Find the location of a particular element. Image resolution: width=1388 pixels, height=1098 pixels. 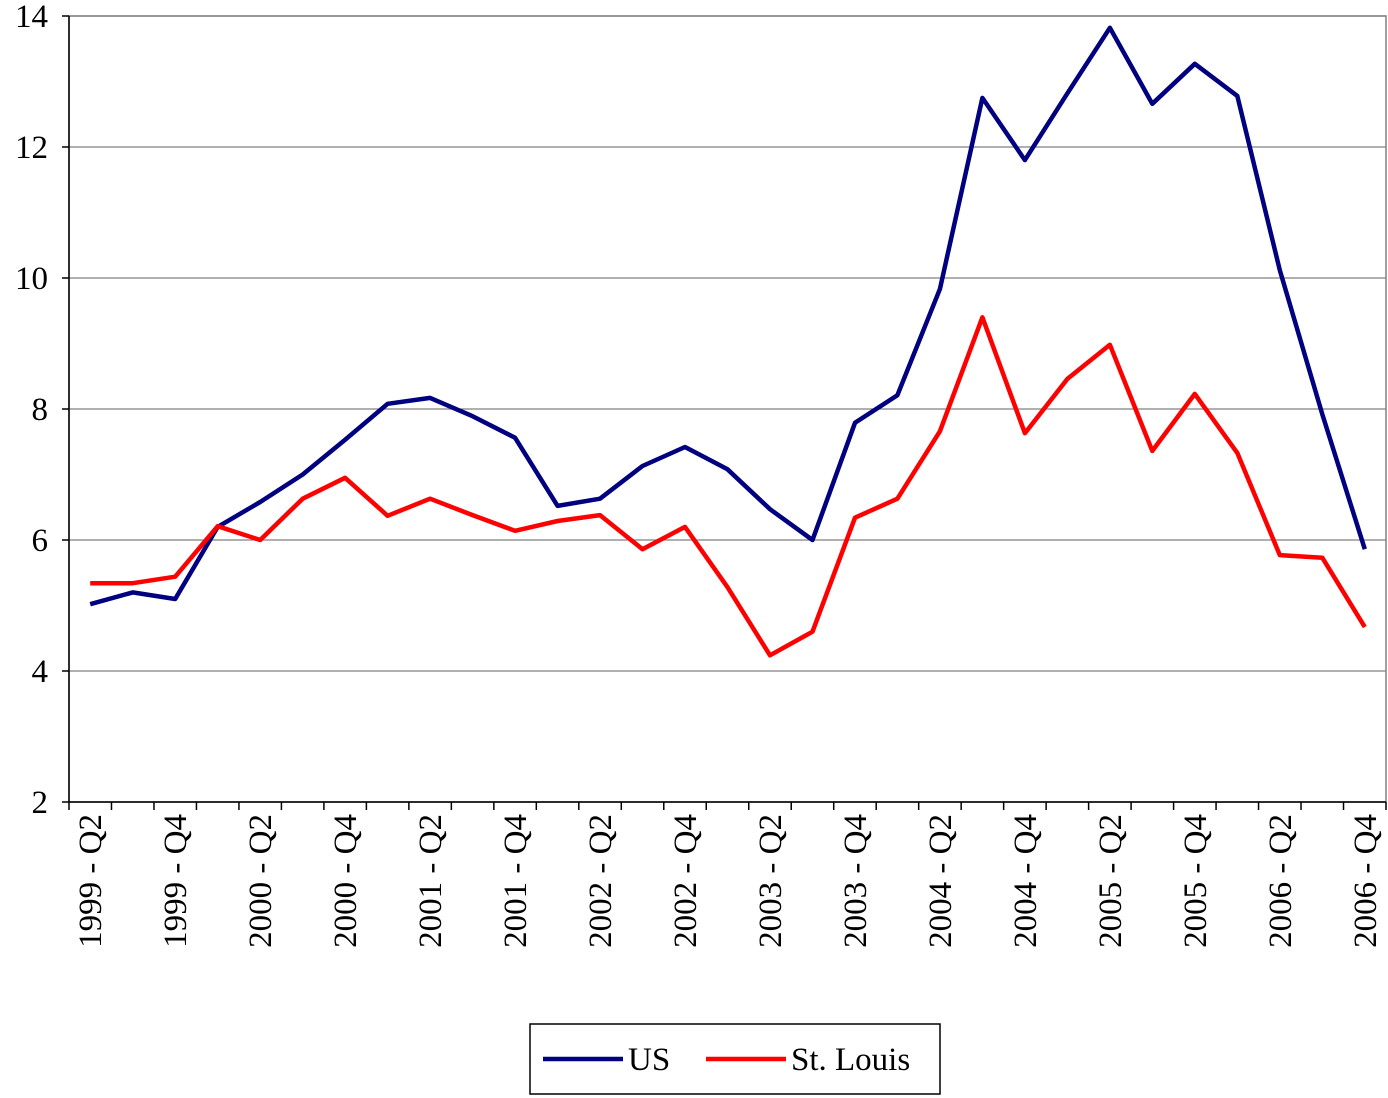

x-tick-label: 2003 - Q2 is located at coordinates (771, 881).